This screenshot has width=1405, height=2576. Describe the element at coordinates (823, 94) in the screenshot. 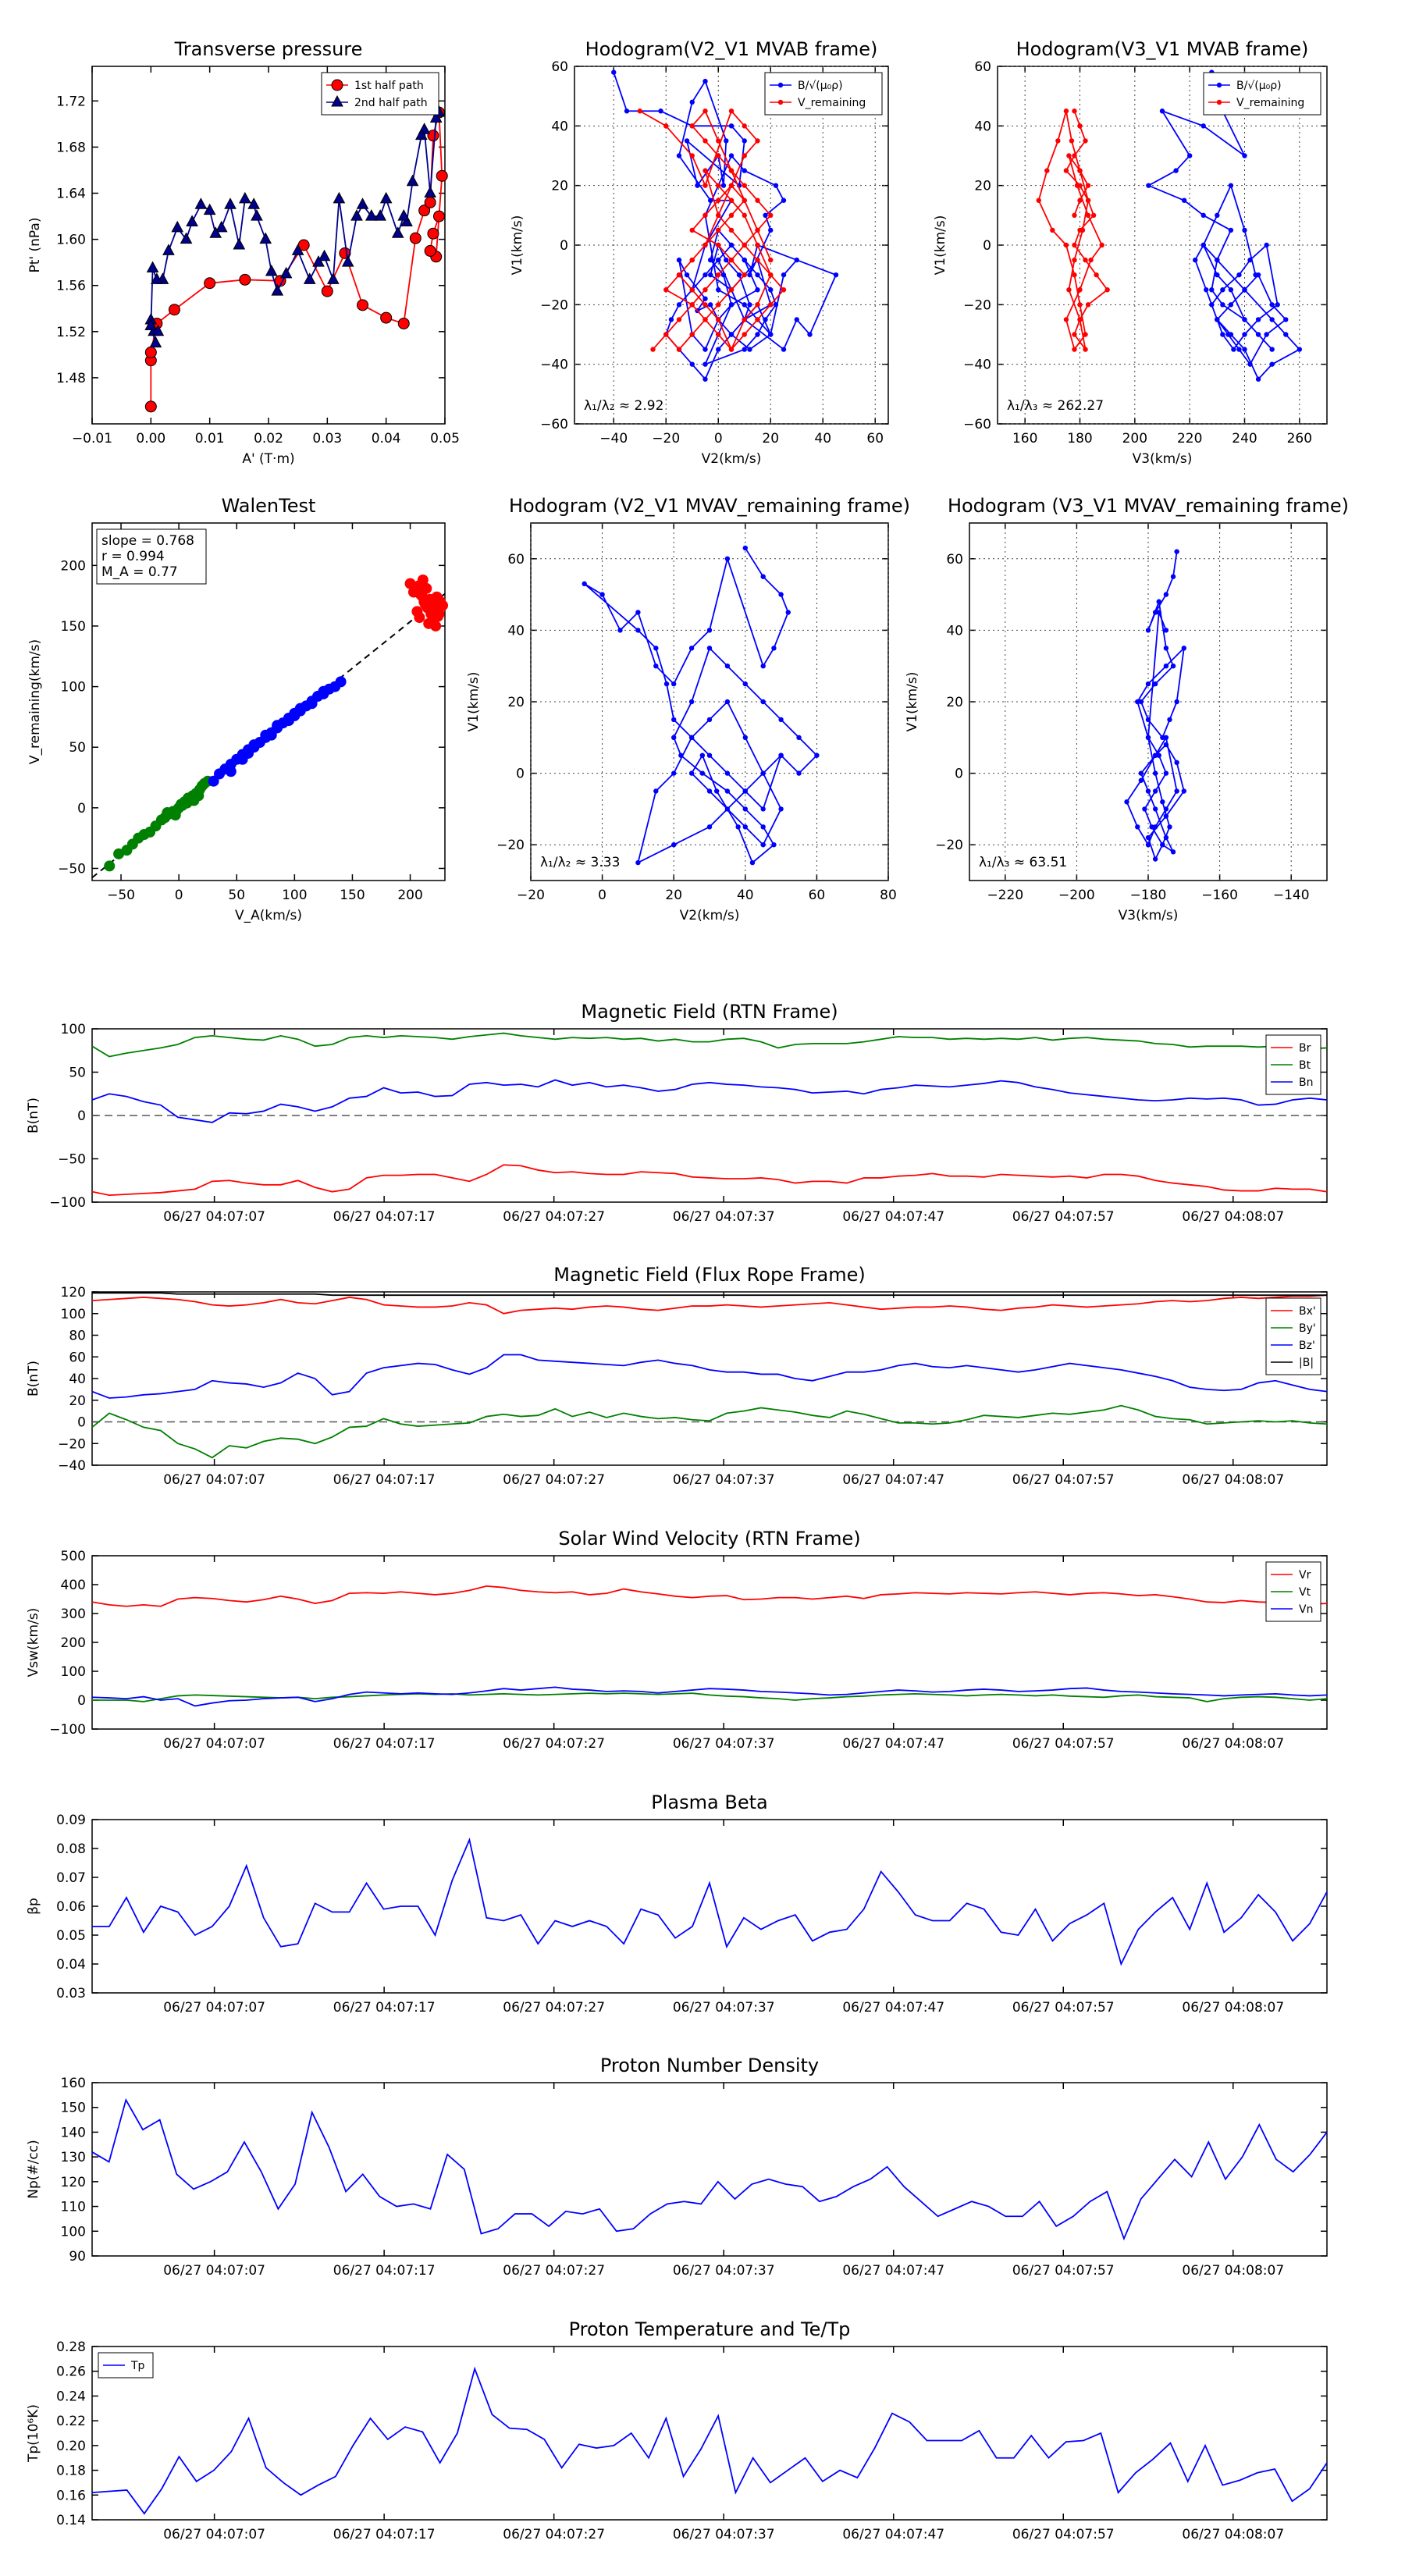

I see `p1-legend: B/√(μ₀ρ) V_remaining` at that location.